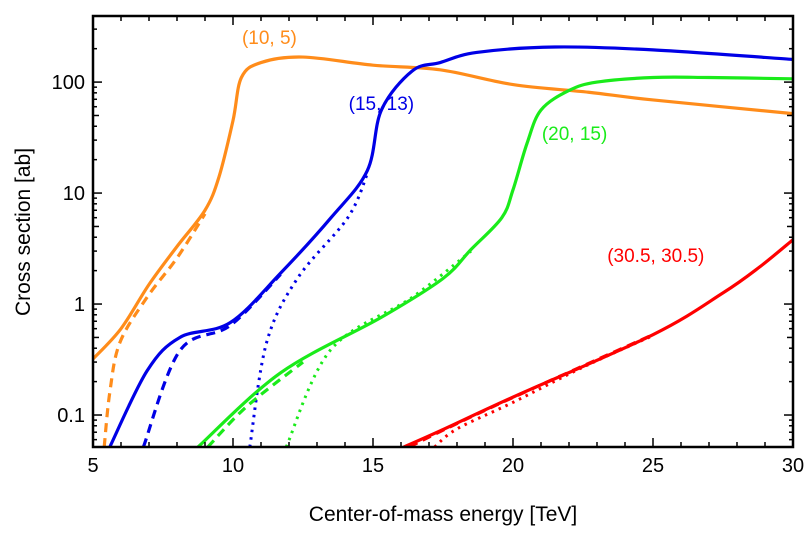  Describe the element at coordinates (79, 305) in the screenshot. I see `y-tick-label: 1` at that location.